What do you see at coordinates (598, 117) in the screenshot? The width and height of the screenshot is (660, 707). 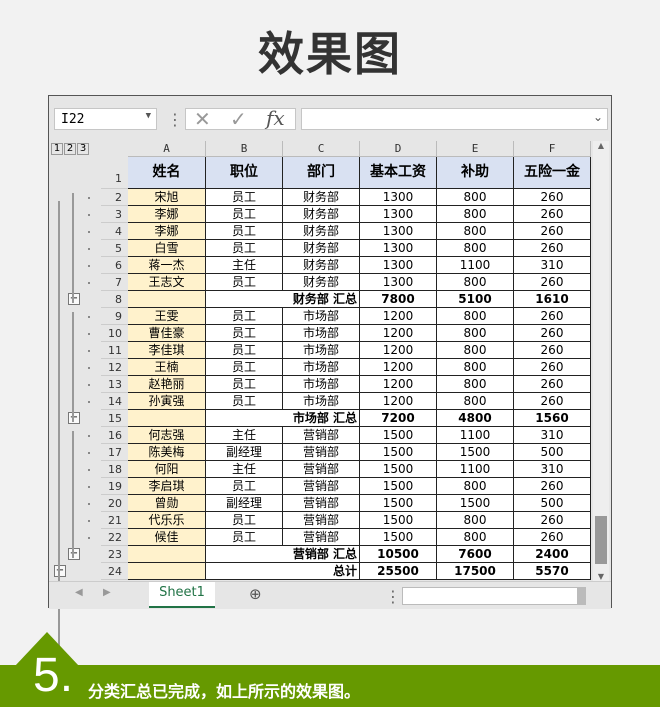 I see `expand-formula-icon: ⌄` at bounding box center [598, 117].